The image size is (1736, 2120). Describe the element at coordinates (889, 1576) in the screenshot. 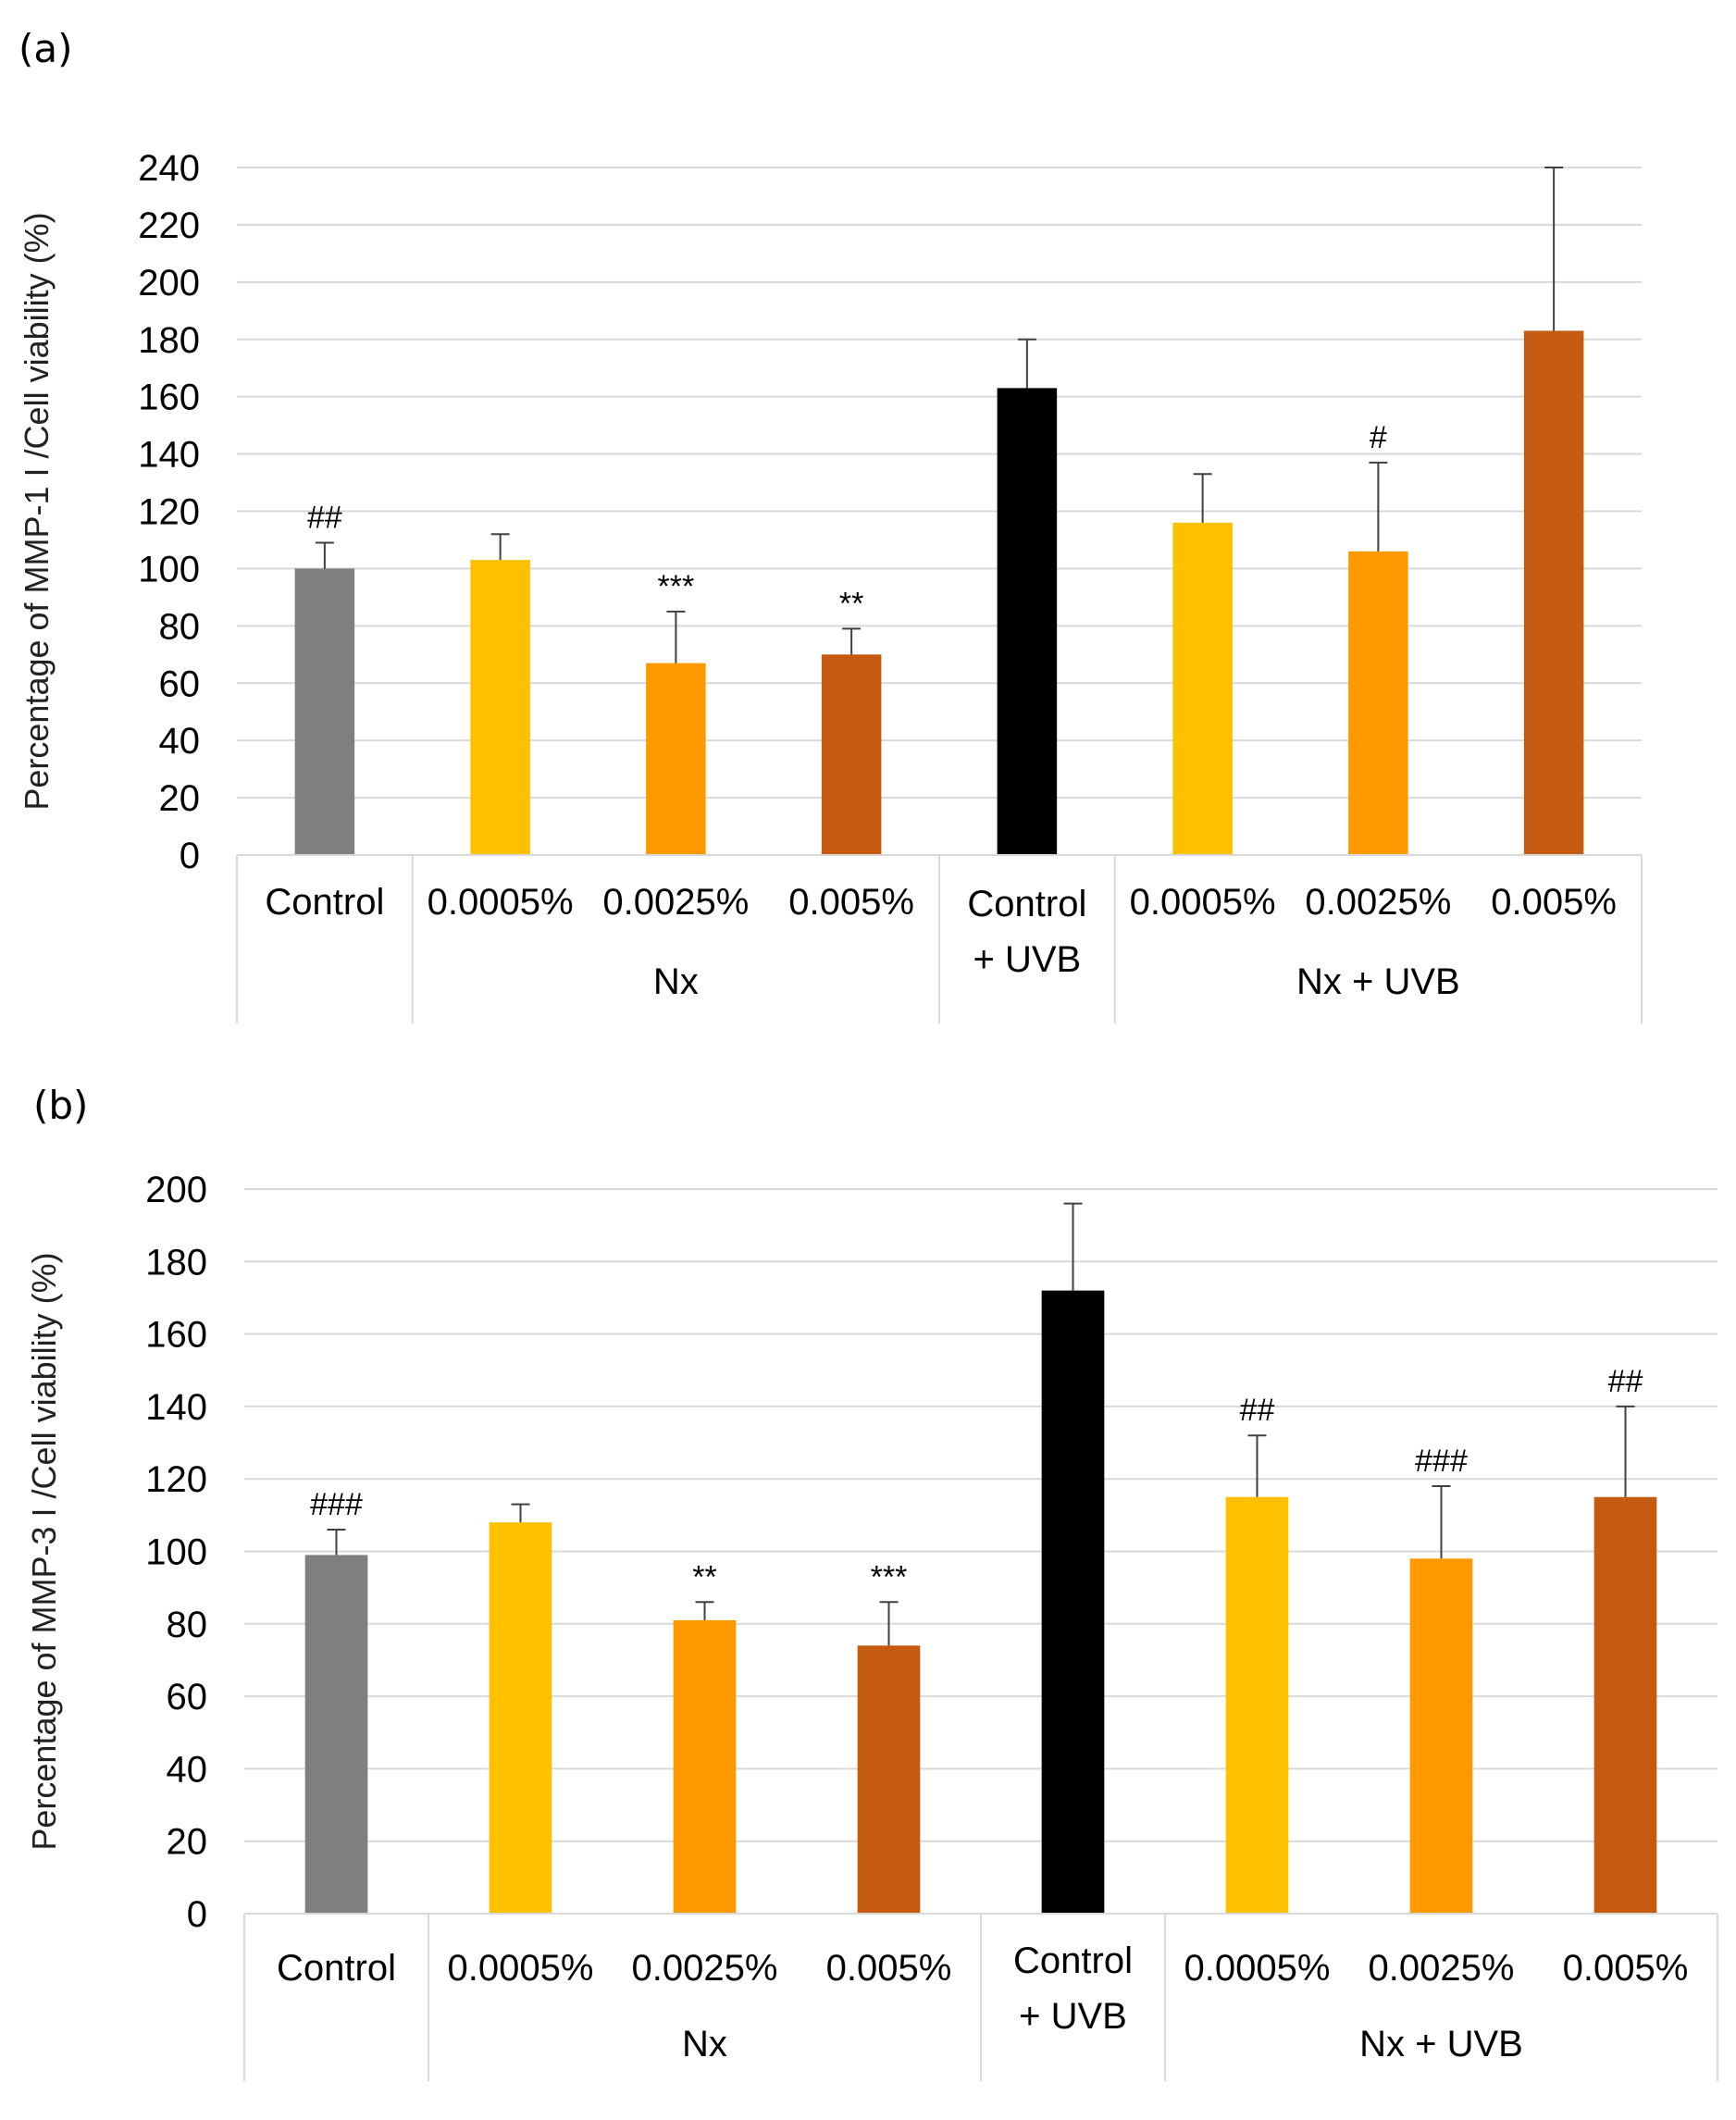

I see `b-significance-3: ***` at that location.